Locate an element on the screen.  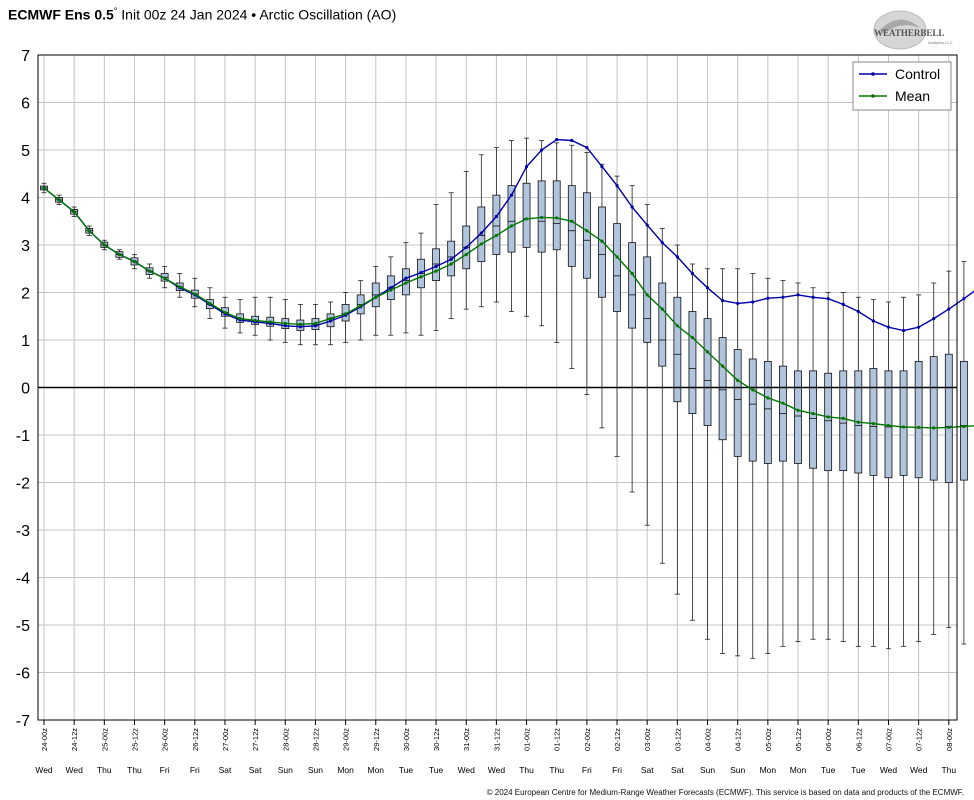
y-tick-label: -7 is located at coordinates (23, 721).